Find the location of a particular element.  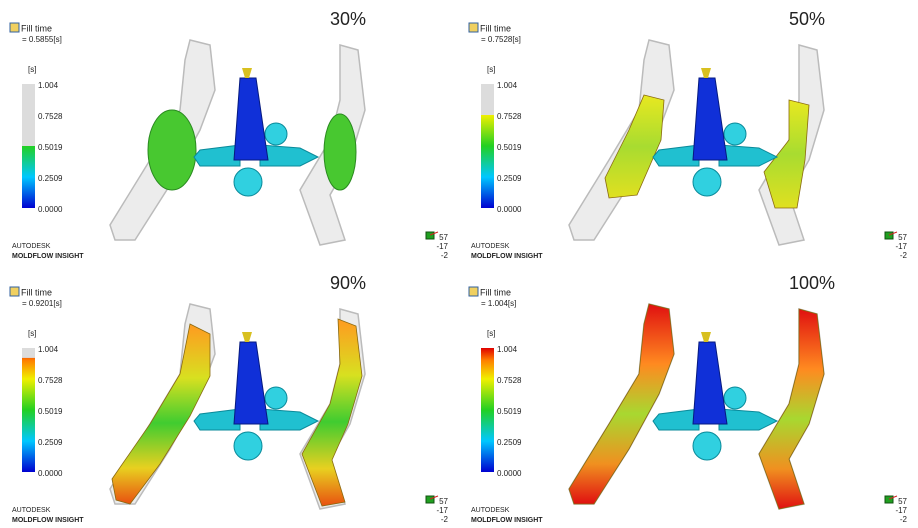

percent-label: 30% is located at coordinates (348, 19).